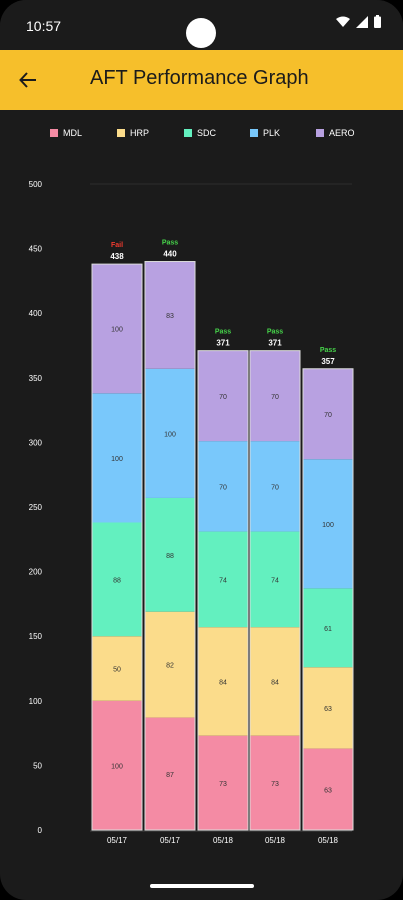 The height and width of the screenshot is (900, 403). I want to click on bar-segment-value: 87, so click(170, 775).